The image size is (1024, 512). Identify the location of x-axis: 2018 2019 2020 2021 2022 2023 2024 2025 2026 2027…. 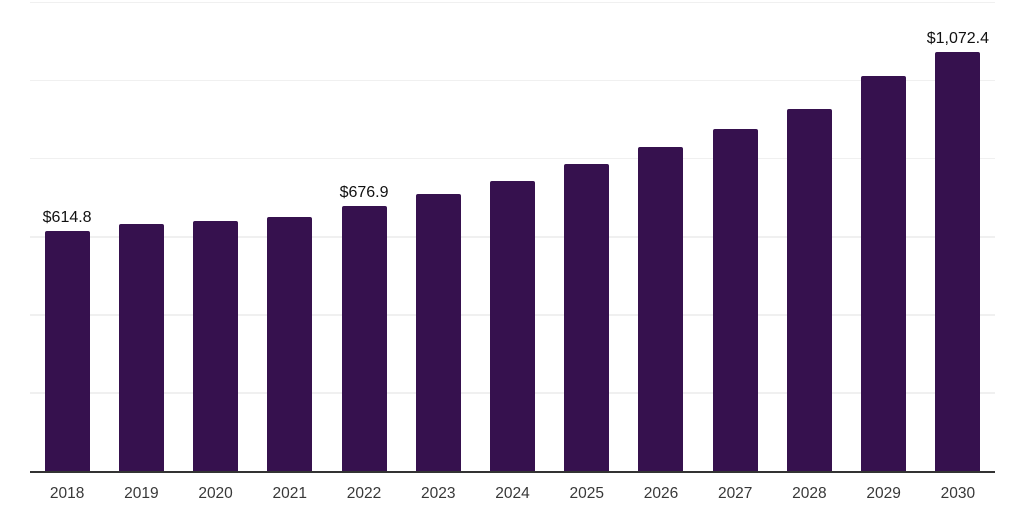
(512, 488).